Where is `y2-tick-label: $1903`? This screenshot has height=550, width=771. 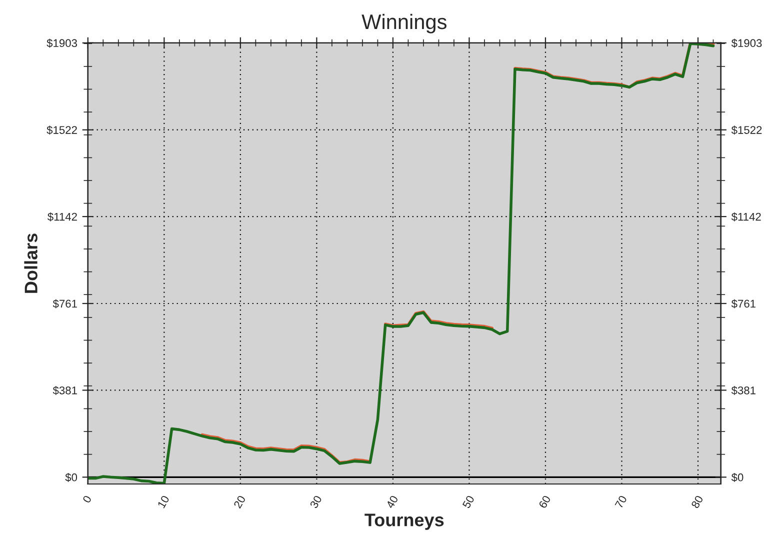
y2-tick-label: $1903 is located at coordinates (746, 43).